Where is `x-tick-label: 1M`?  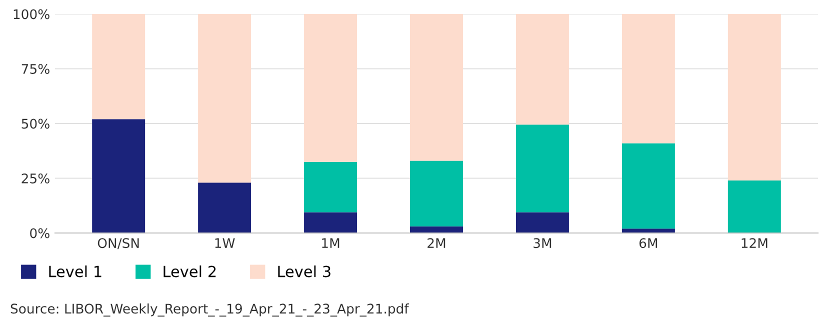
x-tick-label: 1M is located at coordinates (331, 243).